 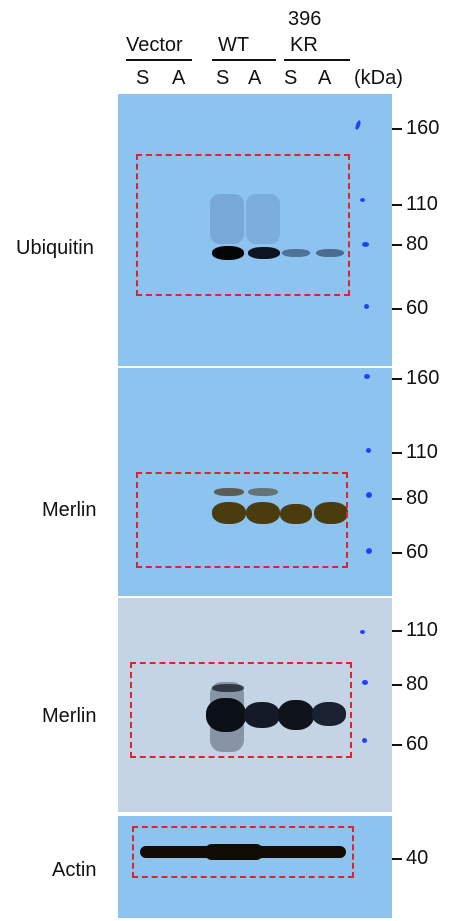 I want to click on dashed-box-actin, so click(x=243, y=852).